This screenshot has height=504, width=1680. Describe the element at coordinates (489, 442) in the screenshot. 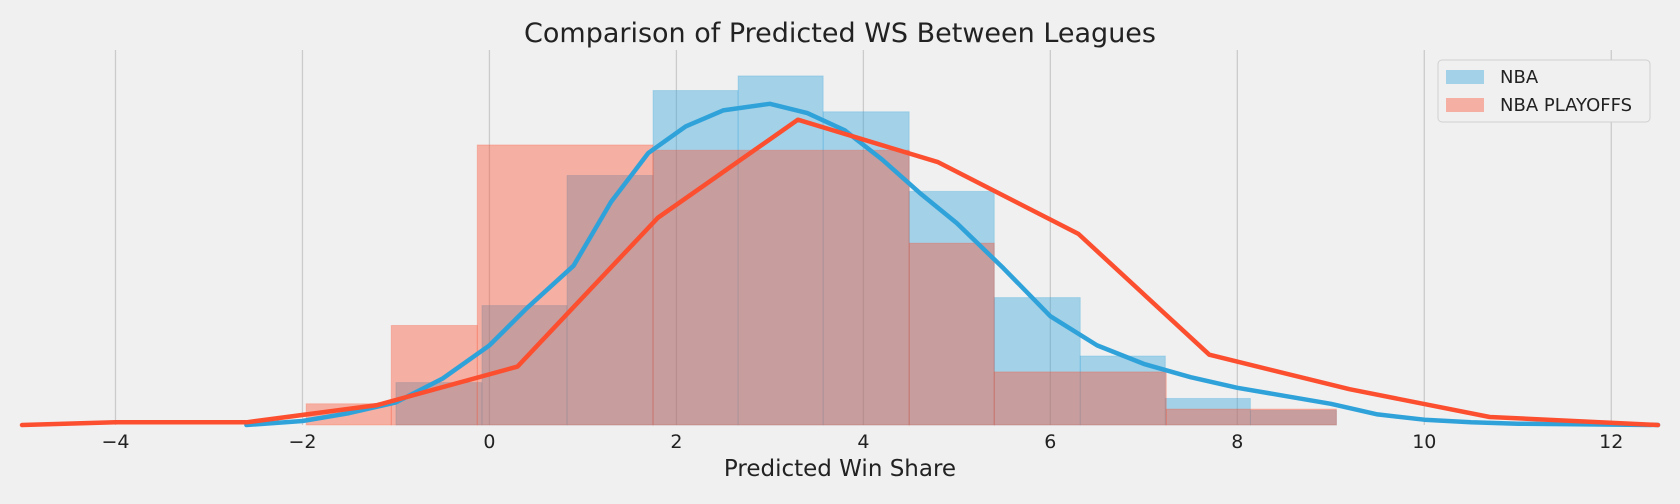

I see `x-tick-label: 0` at that location.